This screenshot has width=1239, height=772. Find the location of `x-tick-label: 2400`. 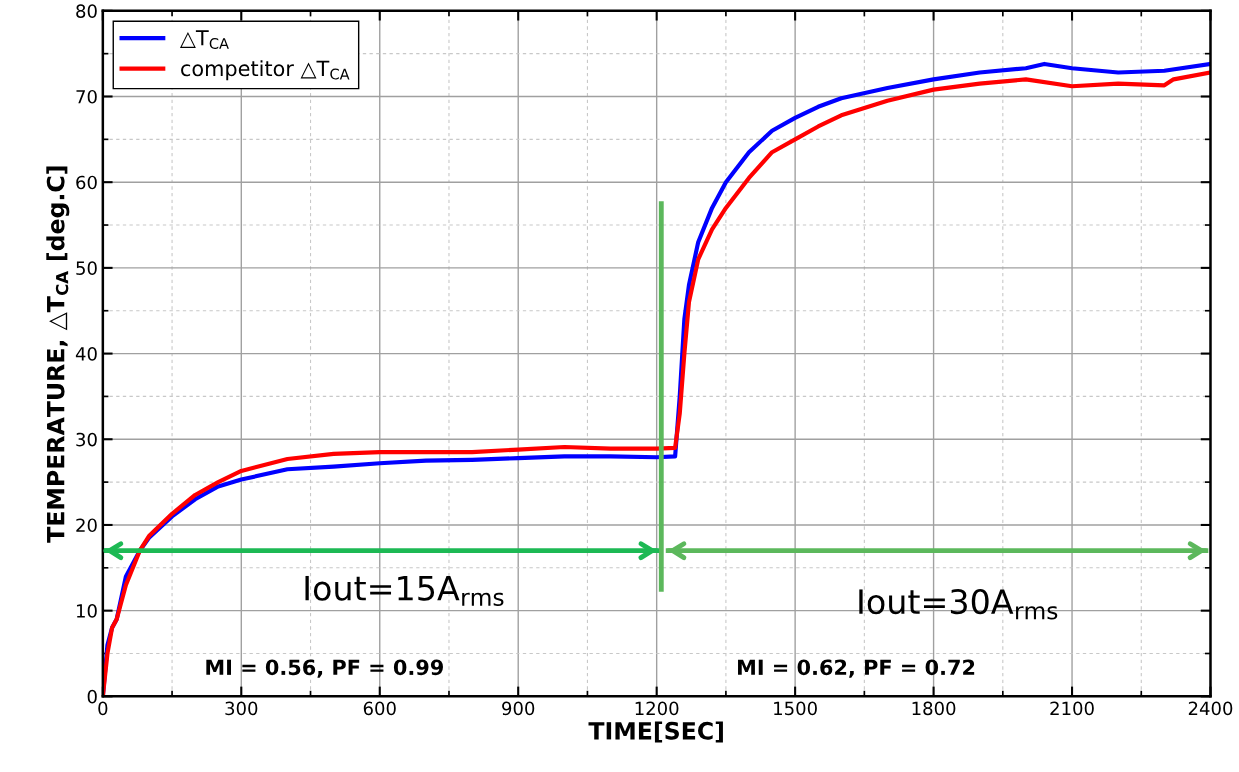

x-tick-label: 2400 is located at coordinates (1210, 708).